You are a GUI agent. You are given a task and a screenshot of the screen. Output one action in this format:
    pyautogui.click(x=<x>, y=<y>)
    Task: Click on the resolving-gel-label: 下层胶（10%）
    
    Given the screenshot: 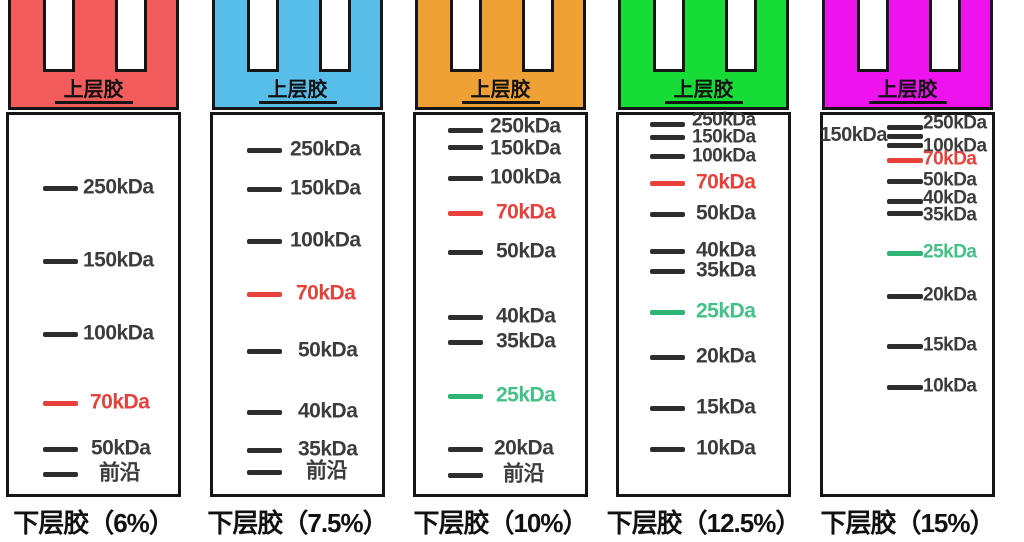 What is the action you would take?
    pyautogui.click(x=500, y=523)
    